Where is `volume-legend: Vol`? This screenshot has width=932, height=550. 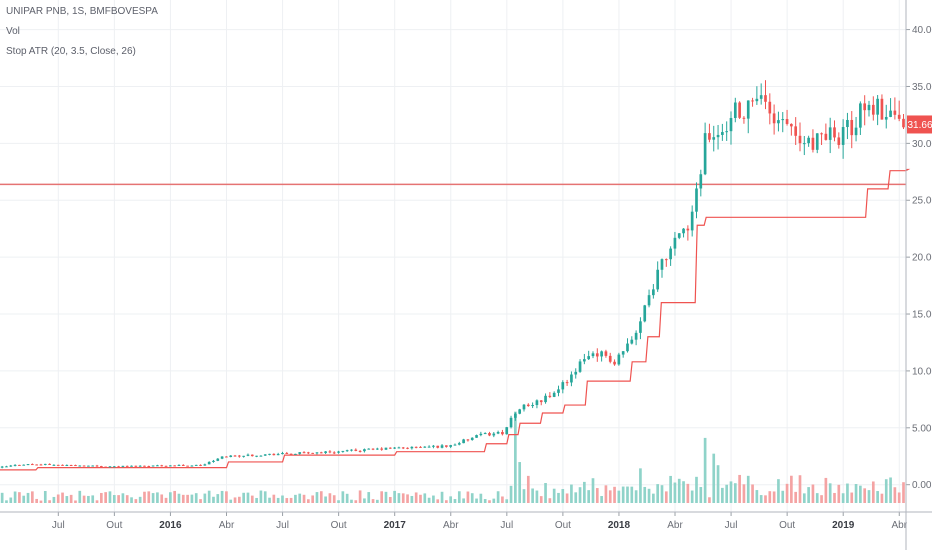 volume-legend: Vol is located at coordinates (13, 31).